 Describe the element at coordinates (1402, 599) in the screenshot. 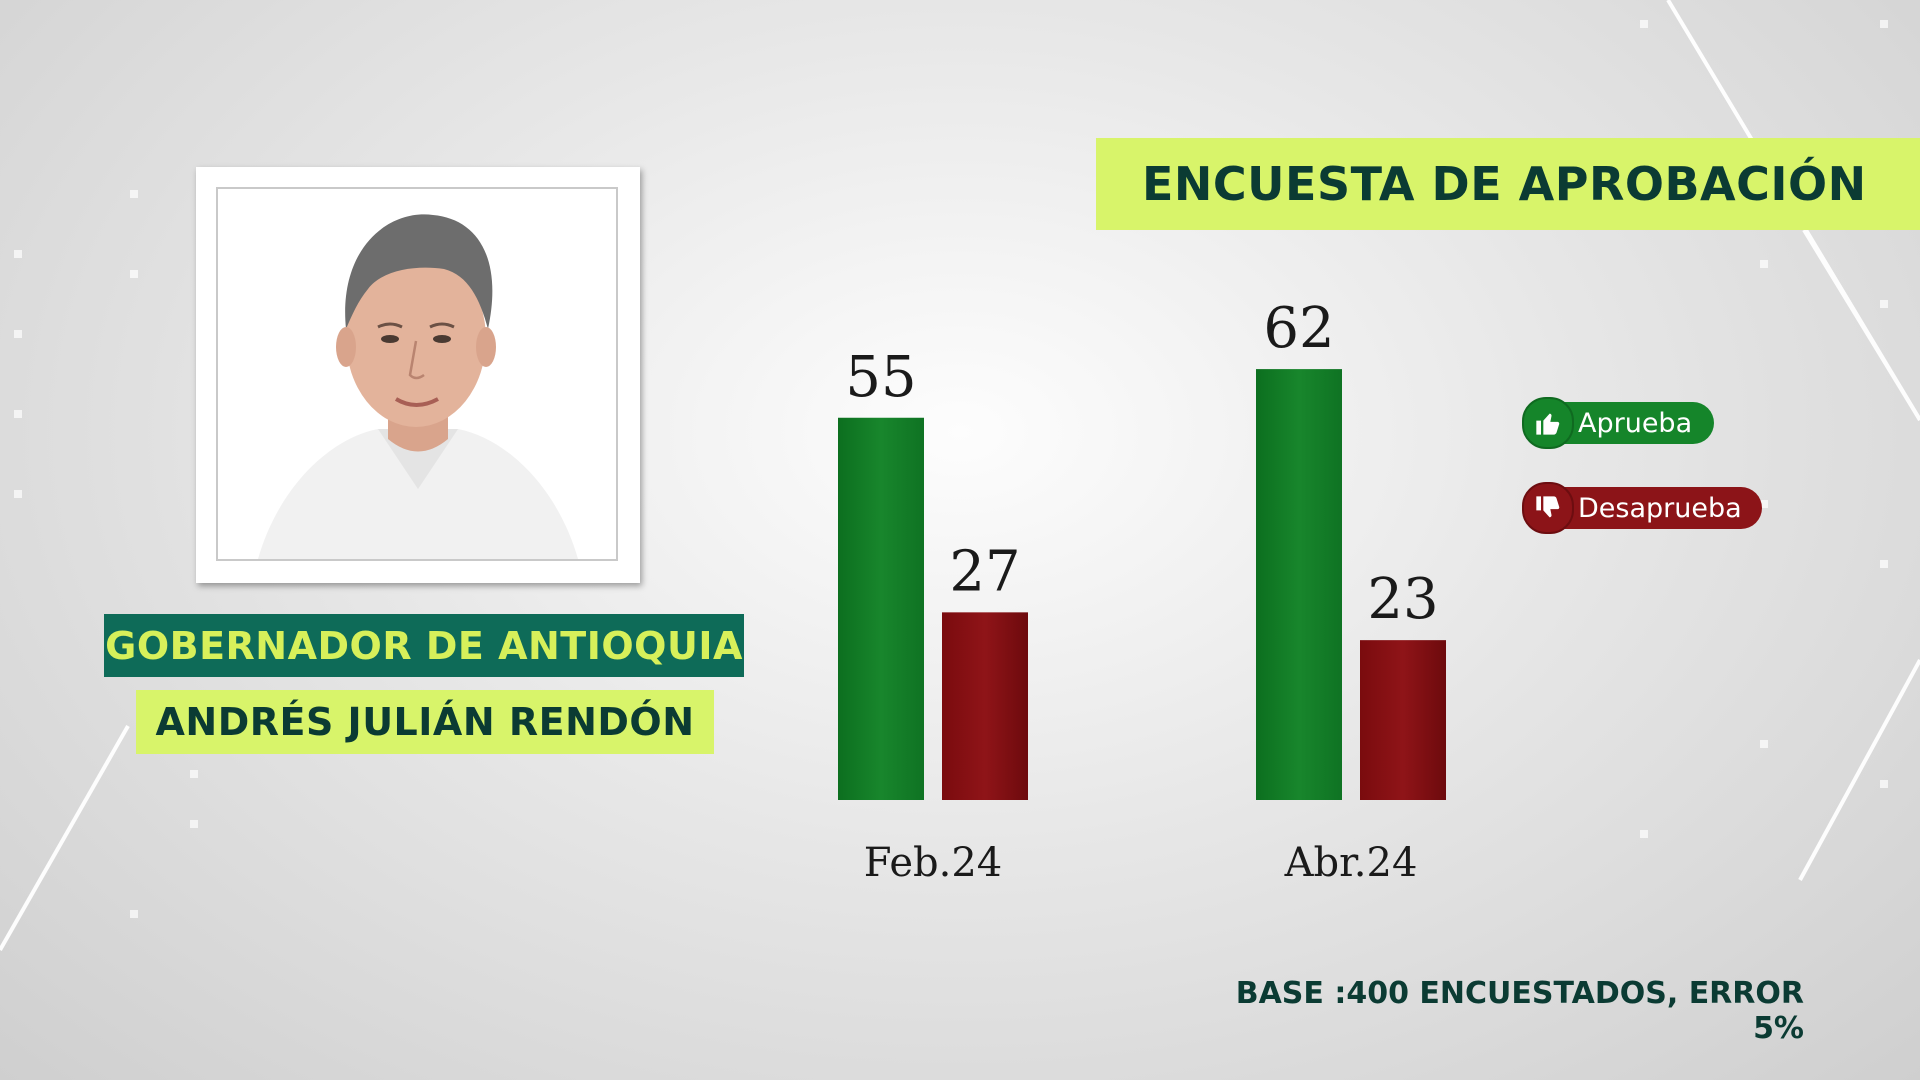

I see `data-label-disapprove-2: 23` at that location.